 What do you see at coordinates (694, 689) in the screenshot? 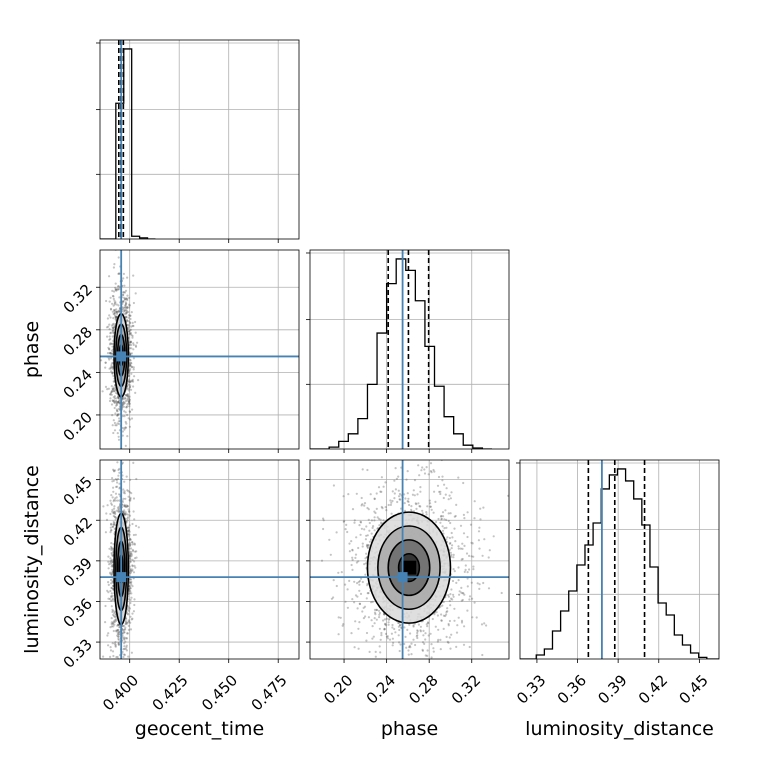
I see `x-tick-label: 0.45` at bounding box center [694, 689].